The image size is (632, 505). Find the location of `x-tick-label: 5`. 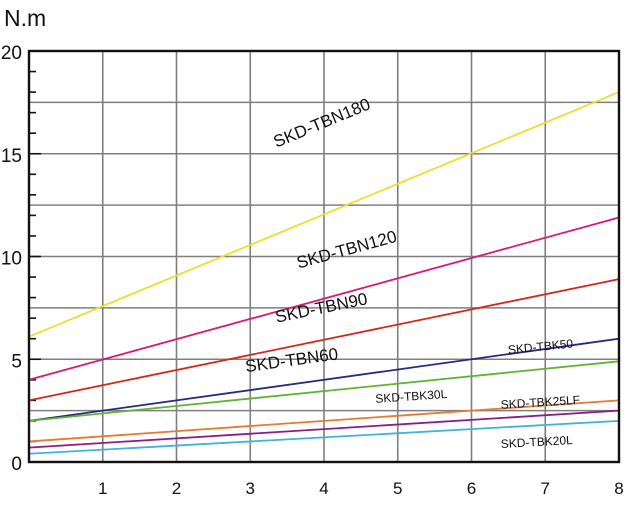

x-tick-label: 5 is located at coordinates (397, 488).